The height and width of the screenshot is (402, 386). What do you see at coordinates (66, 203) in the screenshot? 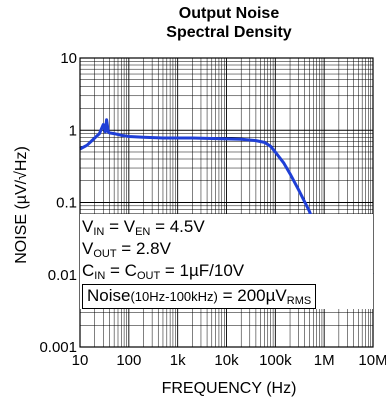
I see `y-tick-label: 0.1` at bounding box center [66, 203].